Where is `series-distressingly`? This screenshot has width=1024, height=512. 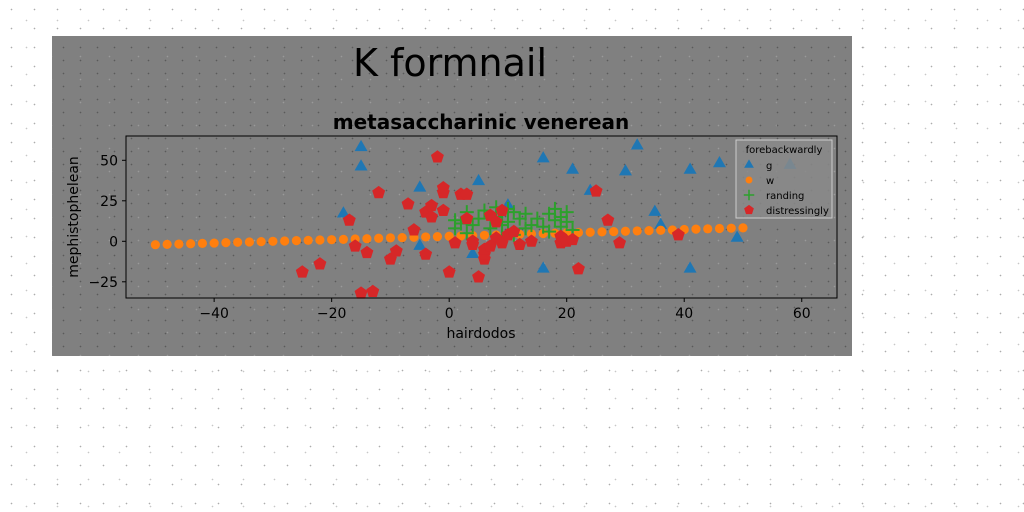 series-distressingly is located at coordinates (490, 224).